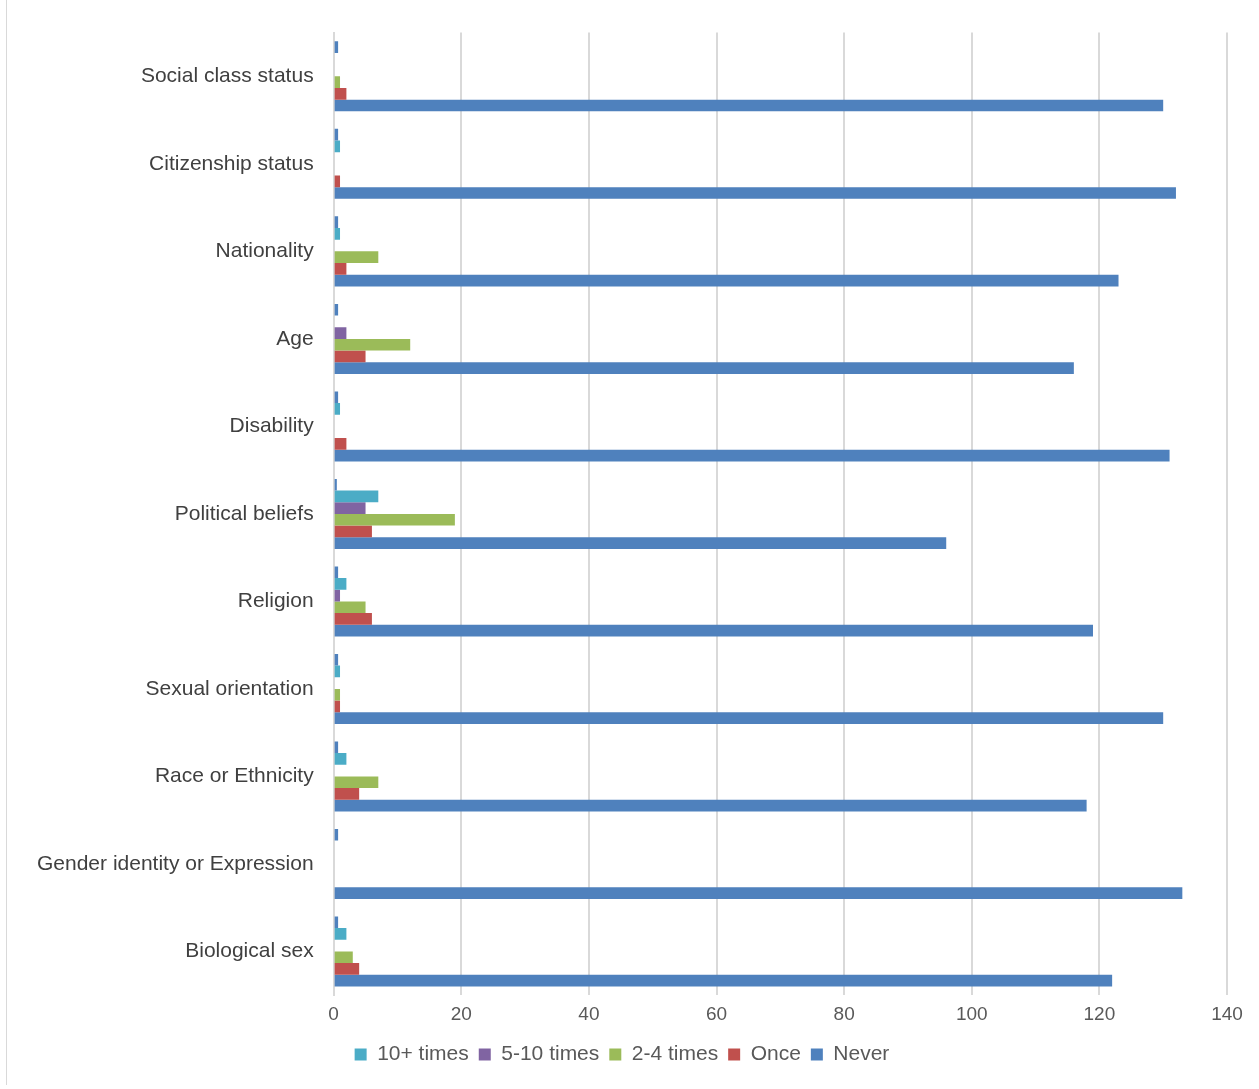  I want to click on x-tick-label: 0, so click(333, 1013).